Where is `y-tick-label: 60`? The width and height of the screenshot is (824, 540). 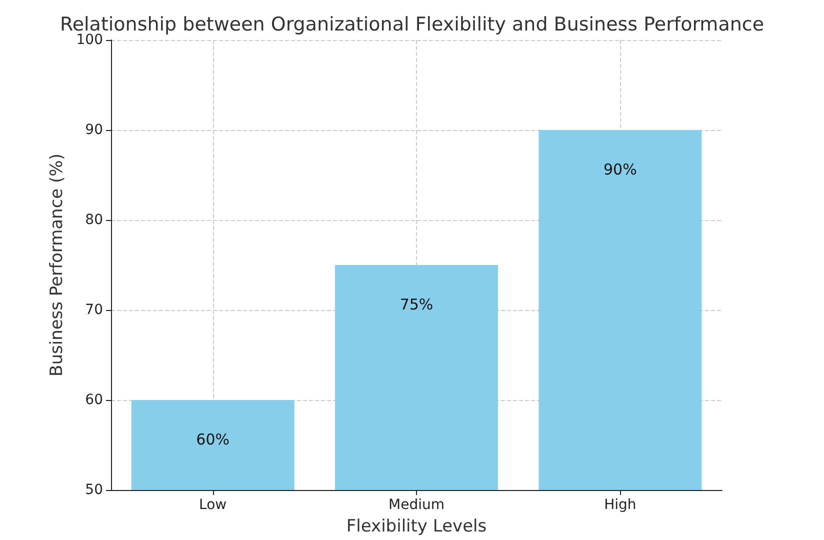 y-tick-label: 60 is located at coordinates (94, 400).